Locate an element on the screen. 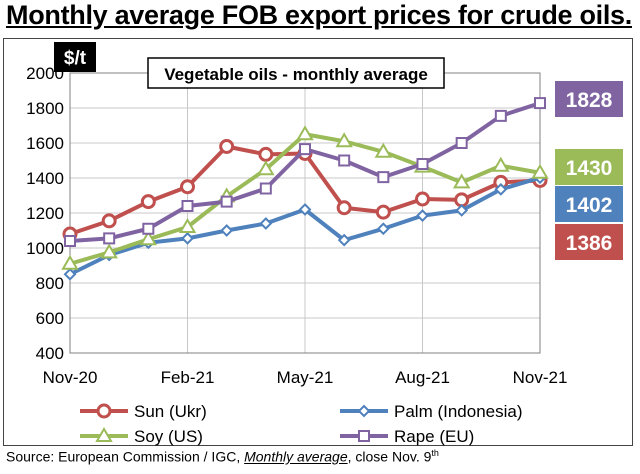 The height and width of the screenshot is (474, 640). chart-title-box is located at coordinates (296, 73).